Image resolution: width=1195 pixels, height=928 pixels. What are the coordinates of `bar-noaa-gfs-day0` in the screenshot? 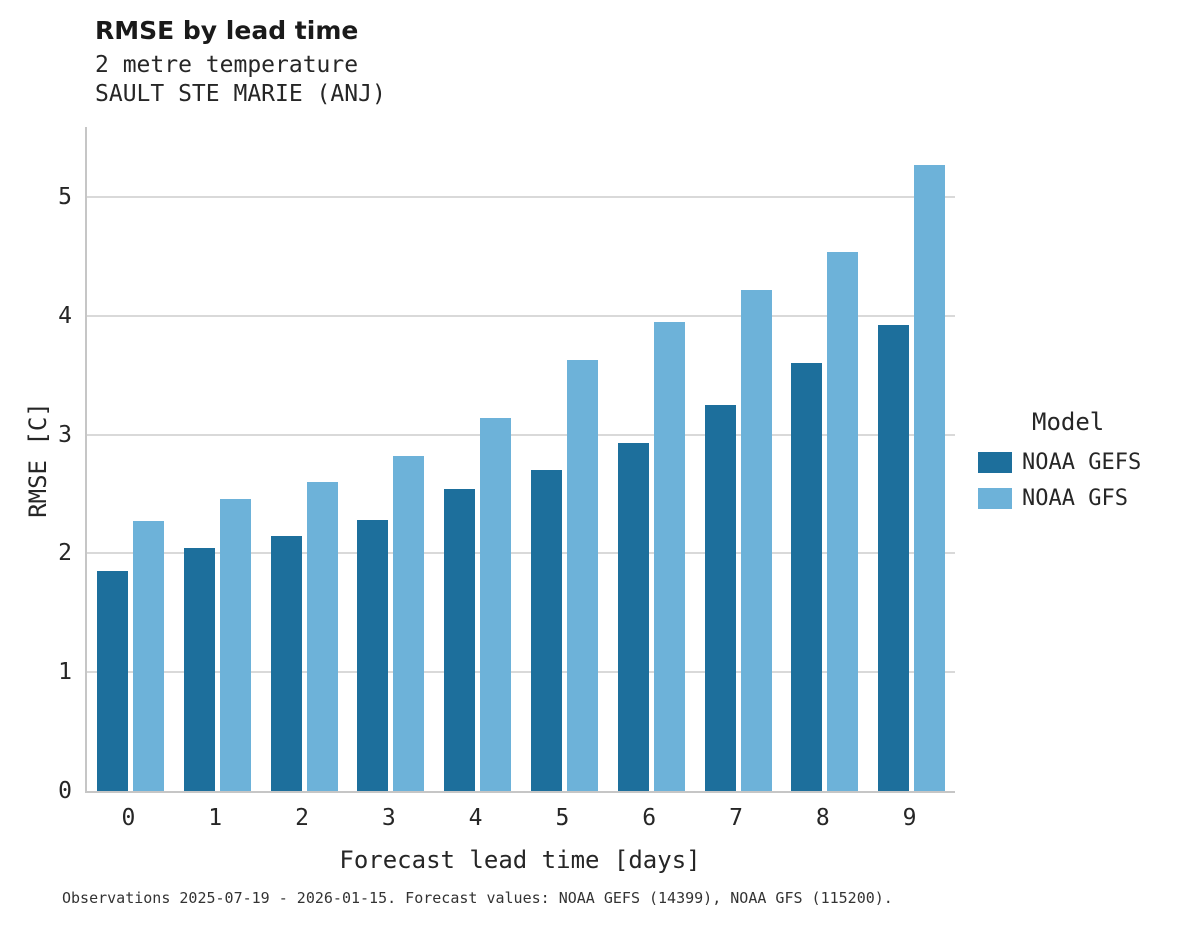 It's located at (148, 656).